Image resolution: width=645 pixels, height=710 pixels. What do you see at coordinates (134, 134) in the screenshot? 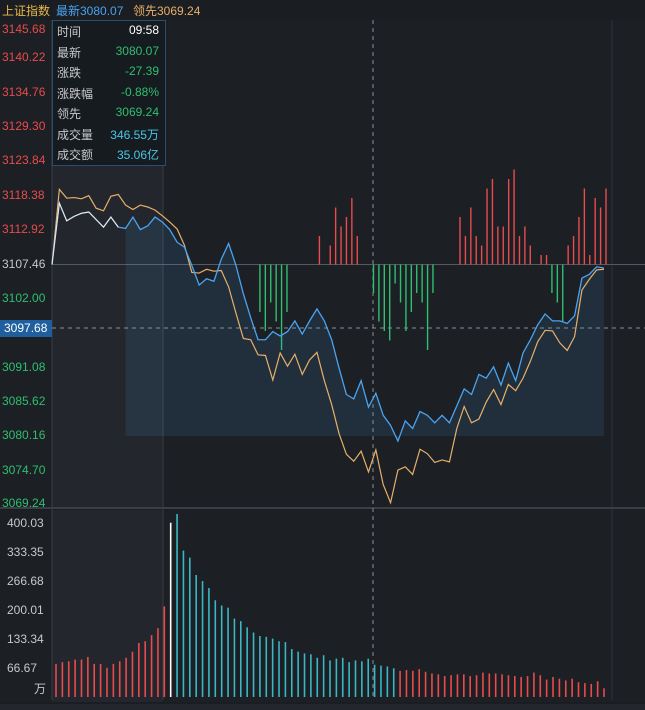
I see `tooltip-value: 346.55万` at bounding box center [134, 134].